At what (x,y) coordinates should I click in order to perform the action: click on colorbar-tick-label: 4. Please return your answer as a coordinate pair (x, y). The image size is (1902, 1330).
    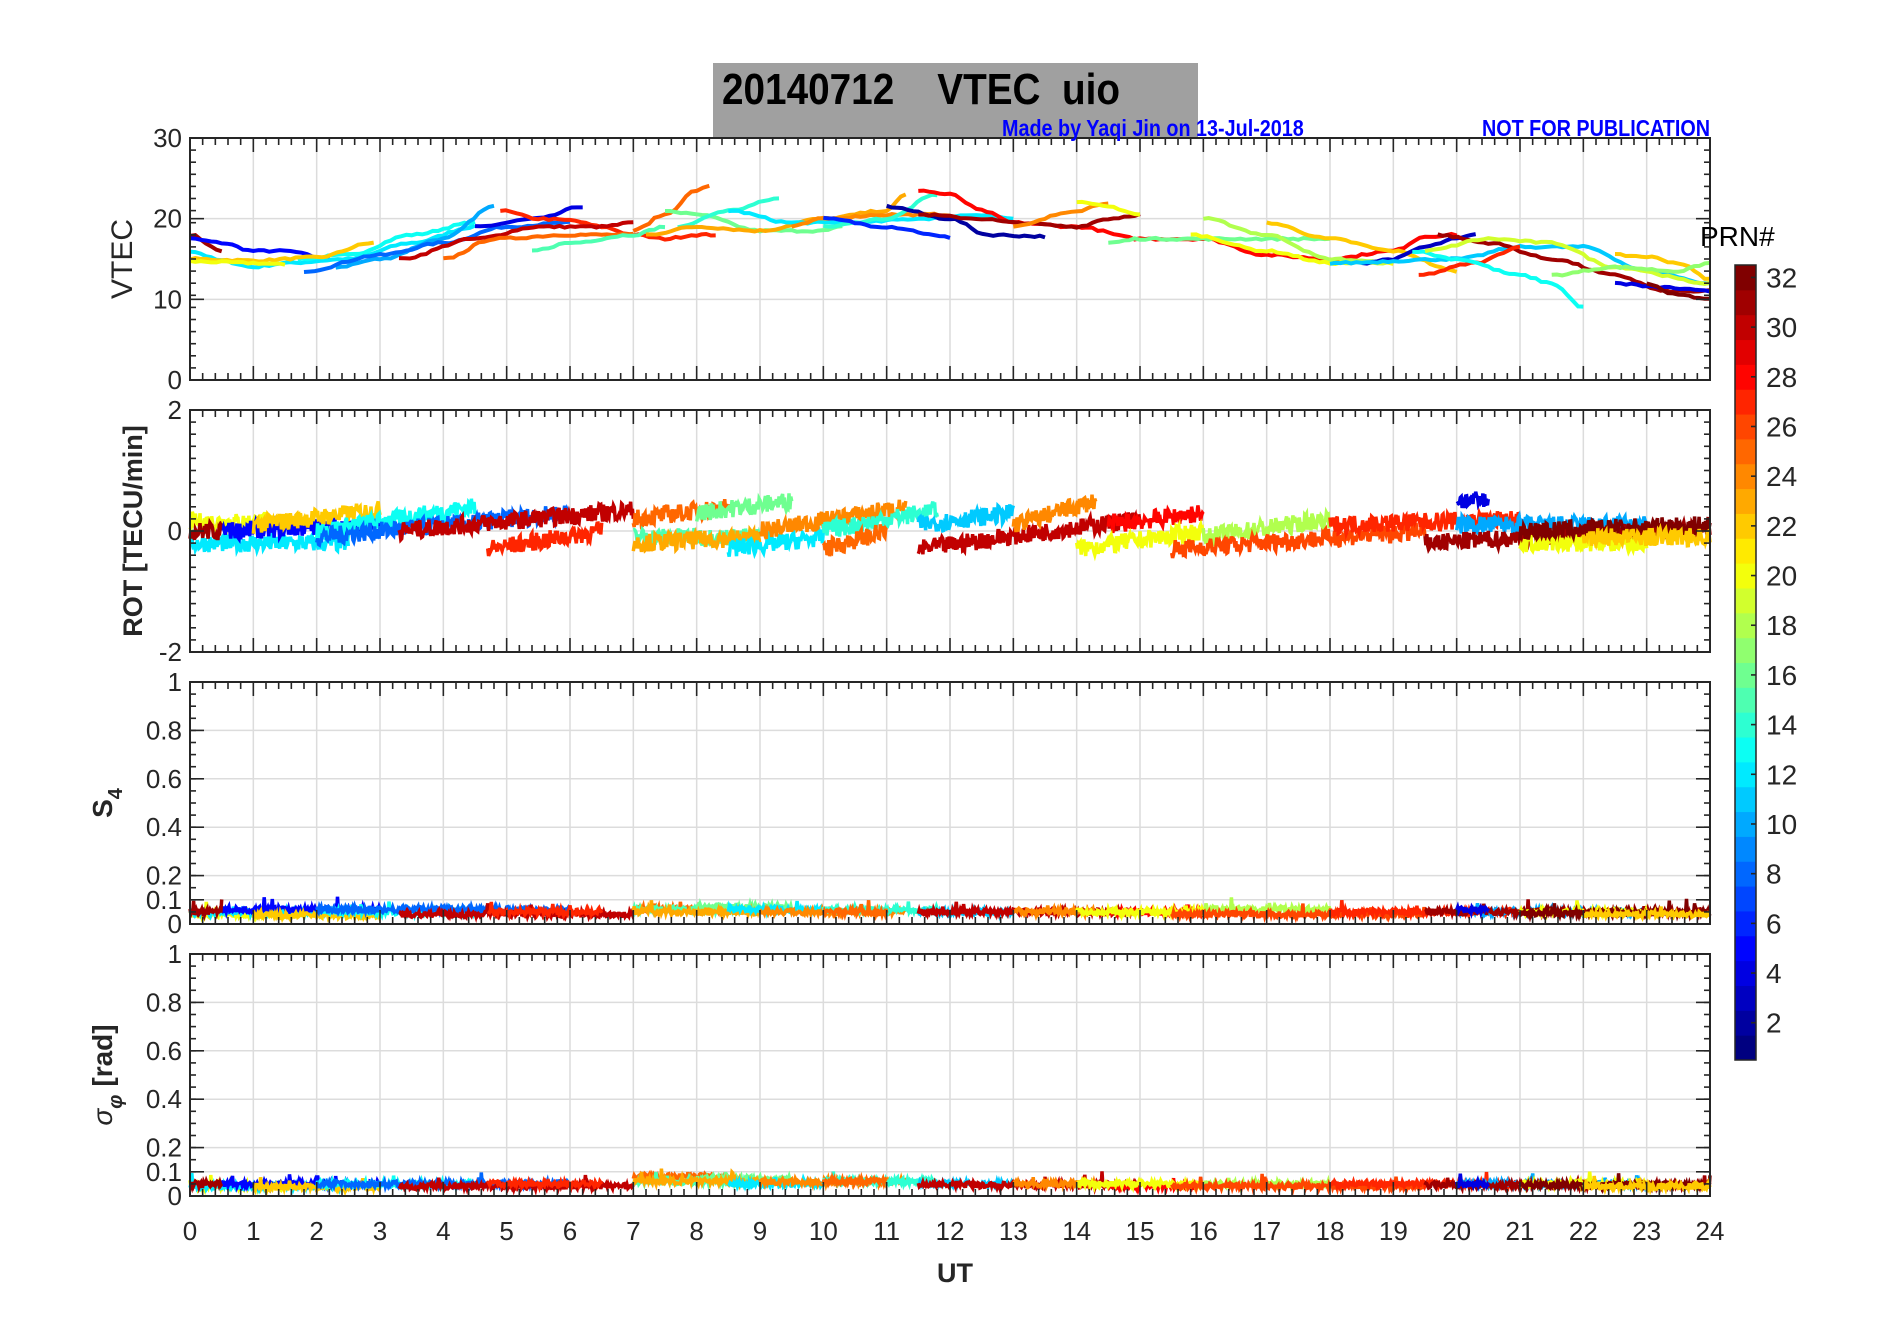
    Looking at the image, I should click on (1774, 973).